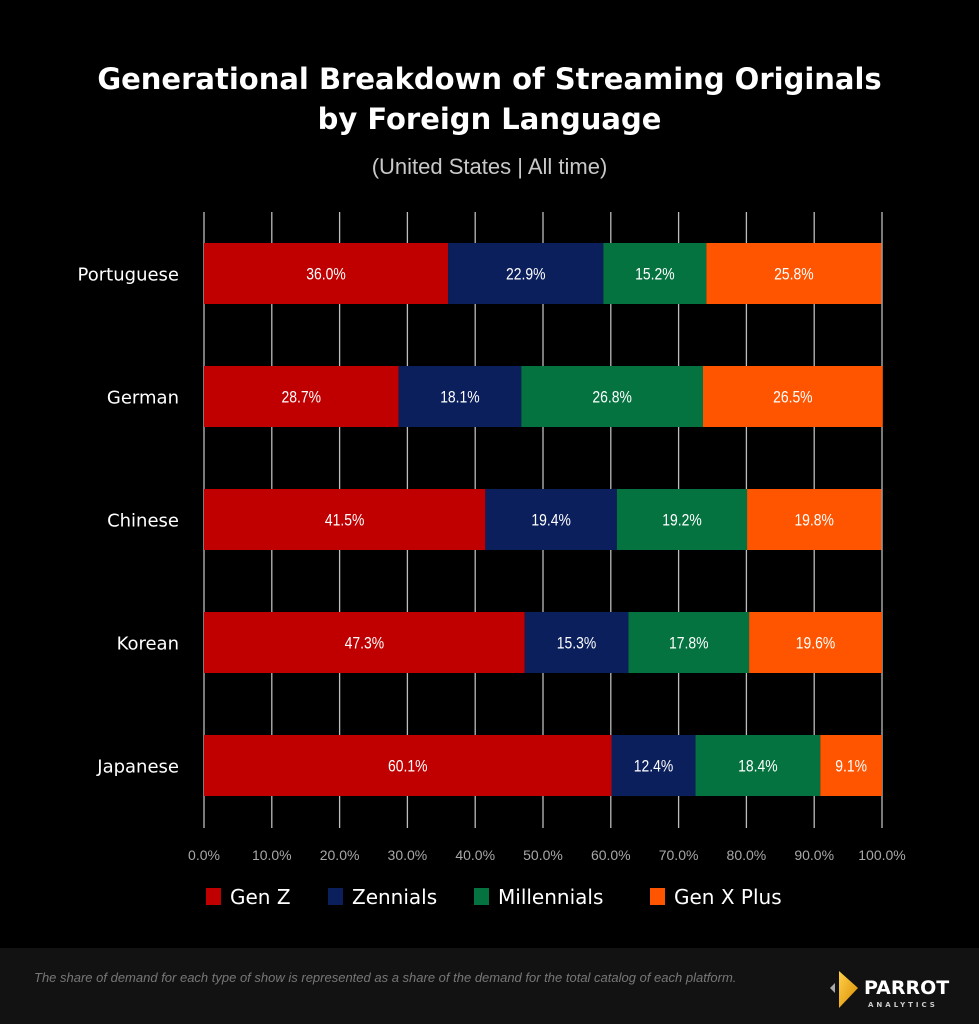 This screenshot has height=1024, width=979. I want to click on x-tick-label: 50.0%, so click(543, 855).